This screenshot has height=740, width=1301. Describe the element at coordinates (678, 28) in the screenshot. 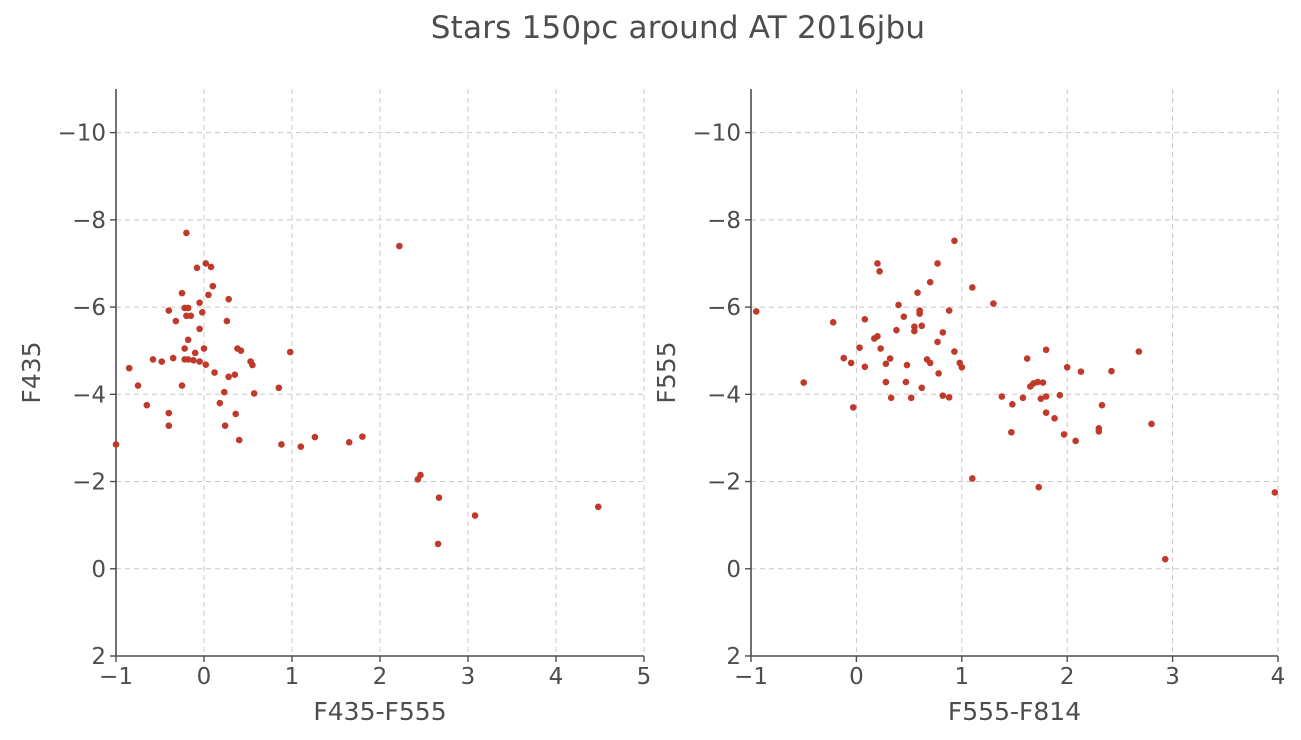

I see `figure-title: Stars 150pc around AT 2016jbu` at that location.